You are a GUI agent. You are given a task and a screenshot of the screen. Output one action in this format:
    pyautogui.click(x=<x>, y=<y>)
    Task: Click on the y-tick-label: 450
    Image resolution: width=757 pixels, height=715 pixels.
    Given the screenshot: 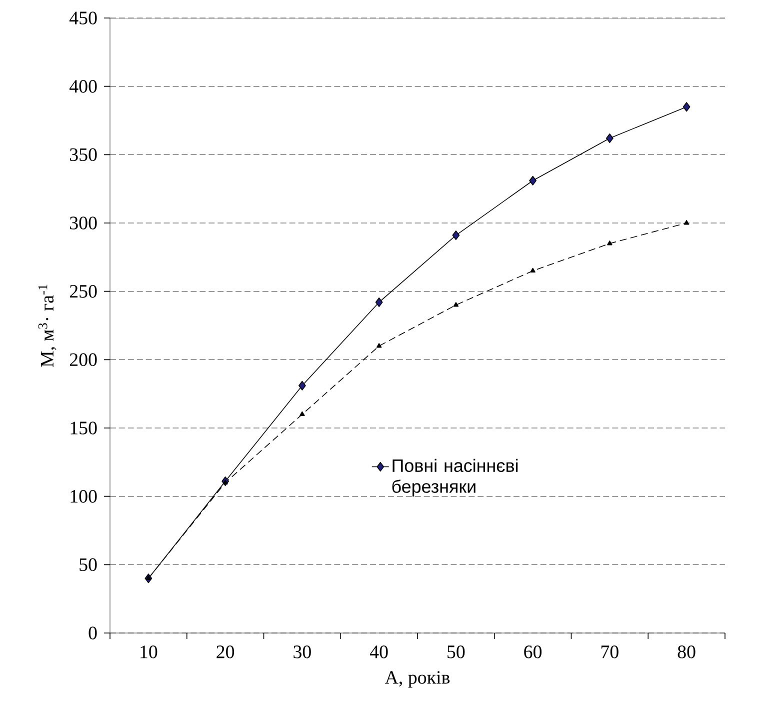 What is the action you would take?
    pyautogui.click(x=83, y=18)
    